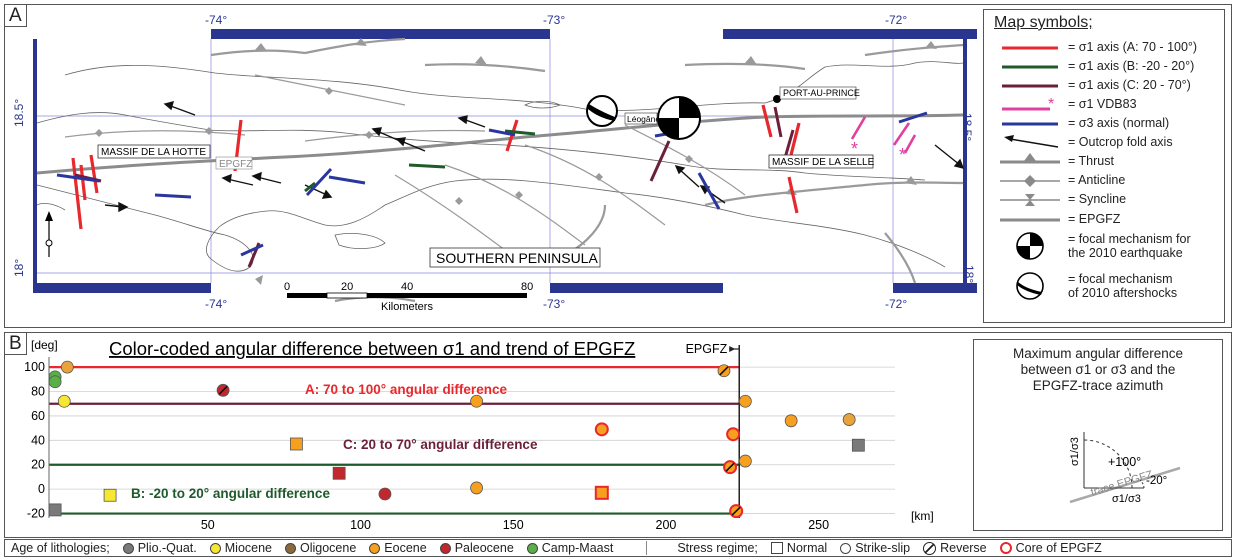 This screenshot has height=558, width=1236. I want to click on x-tick-label: 50, so click(208, 525).